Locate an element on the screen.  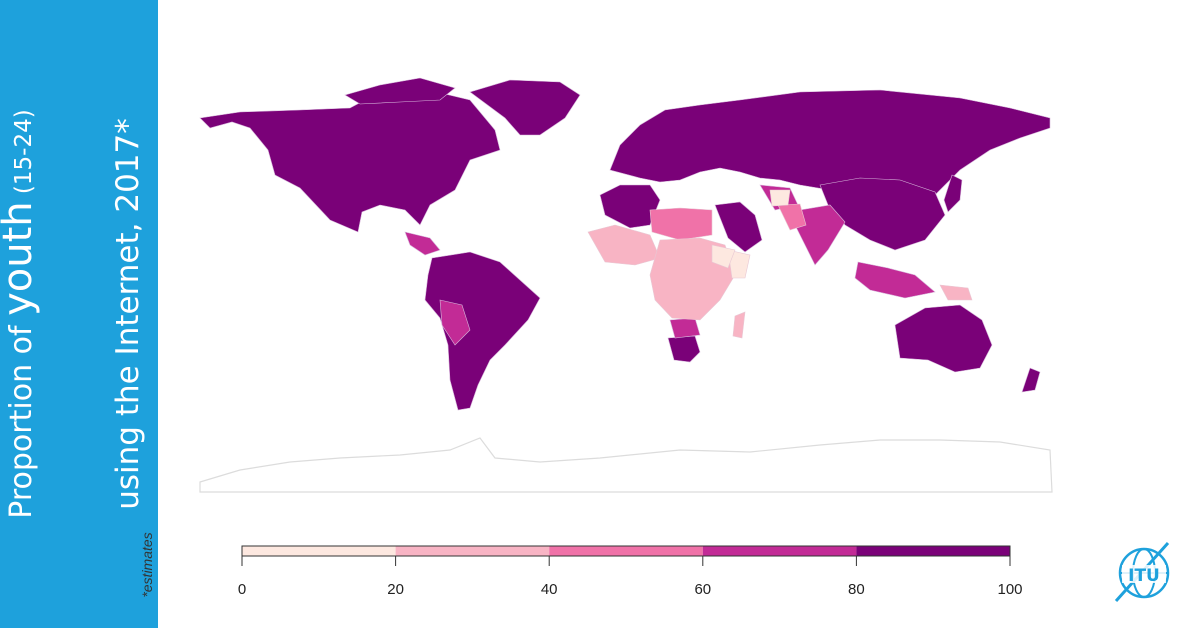
region-south-america is located at coordinates (482, 331).